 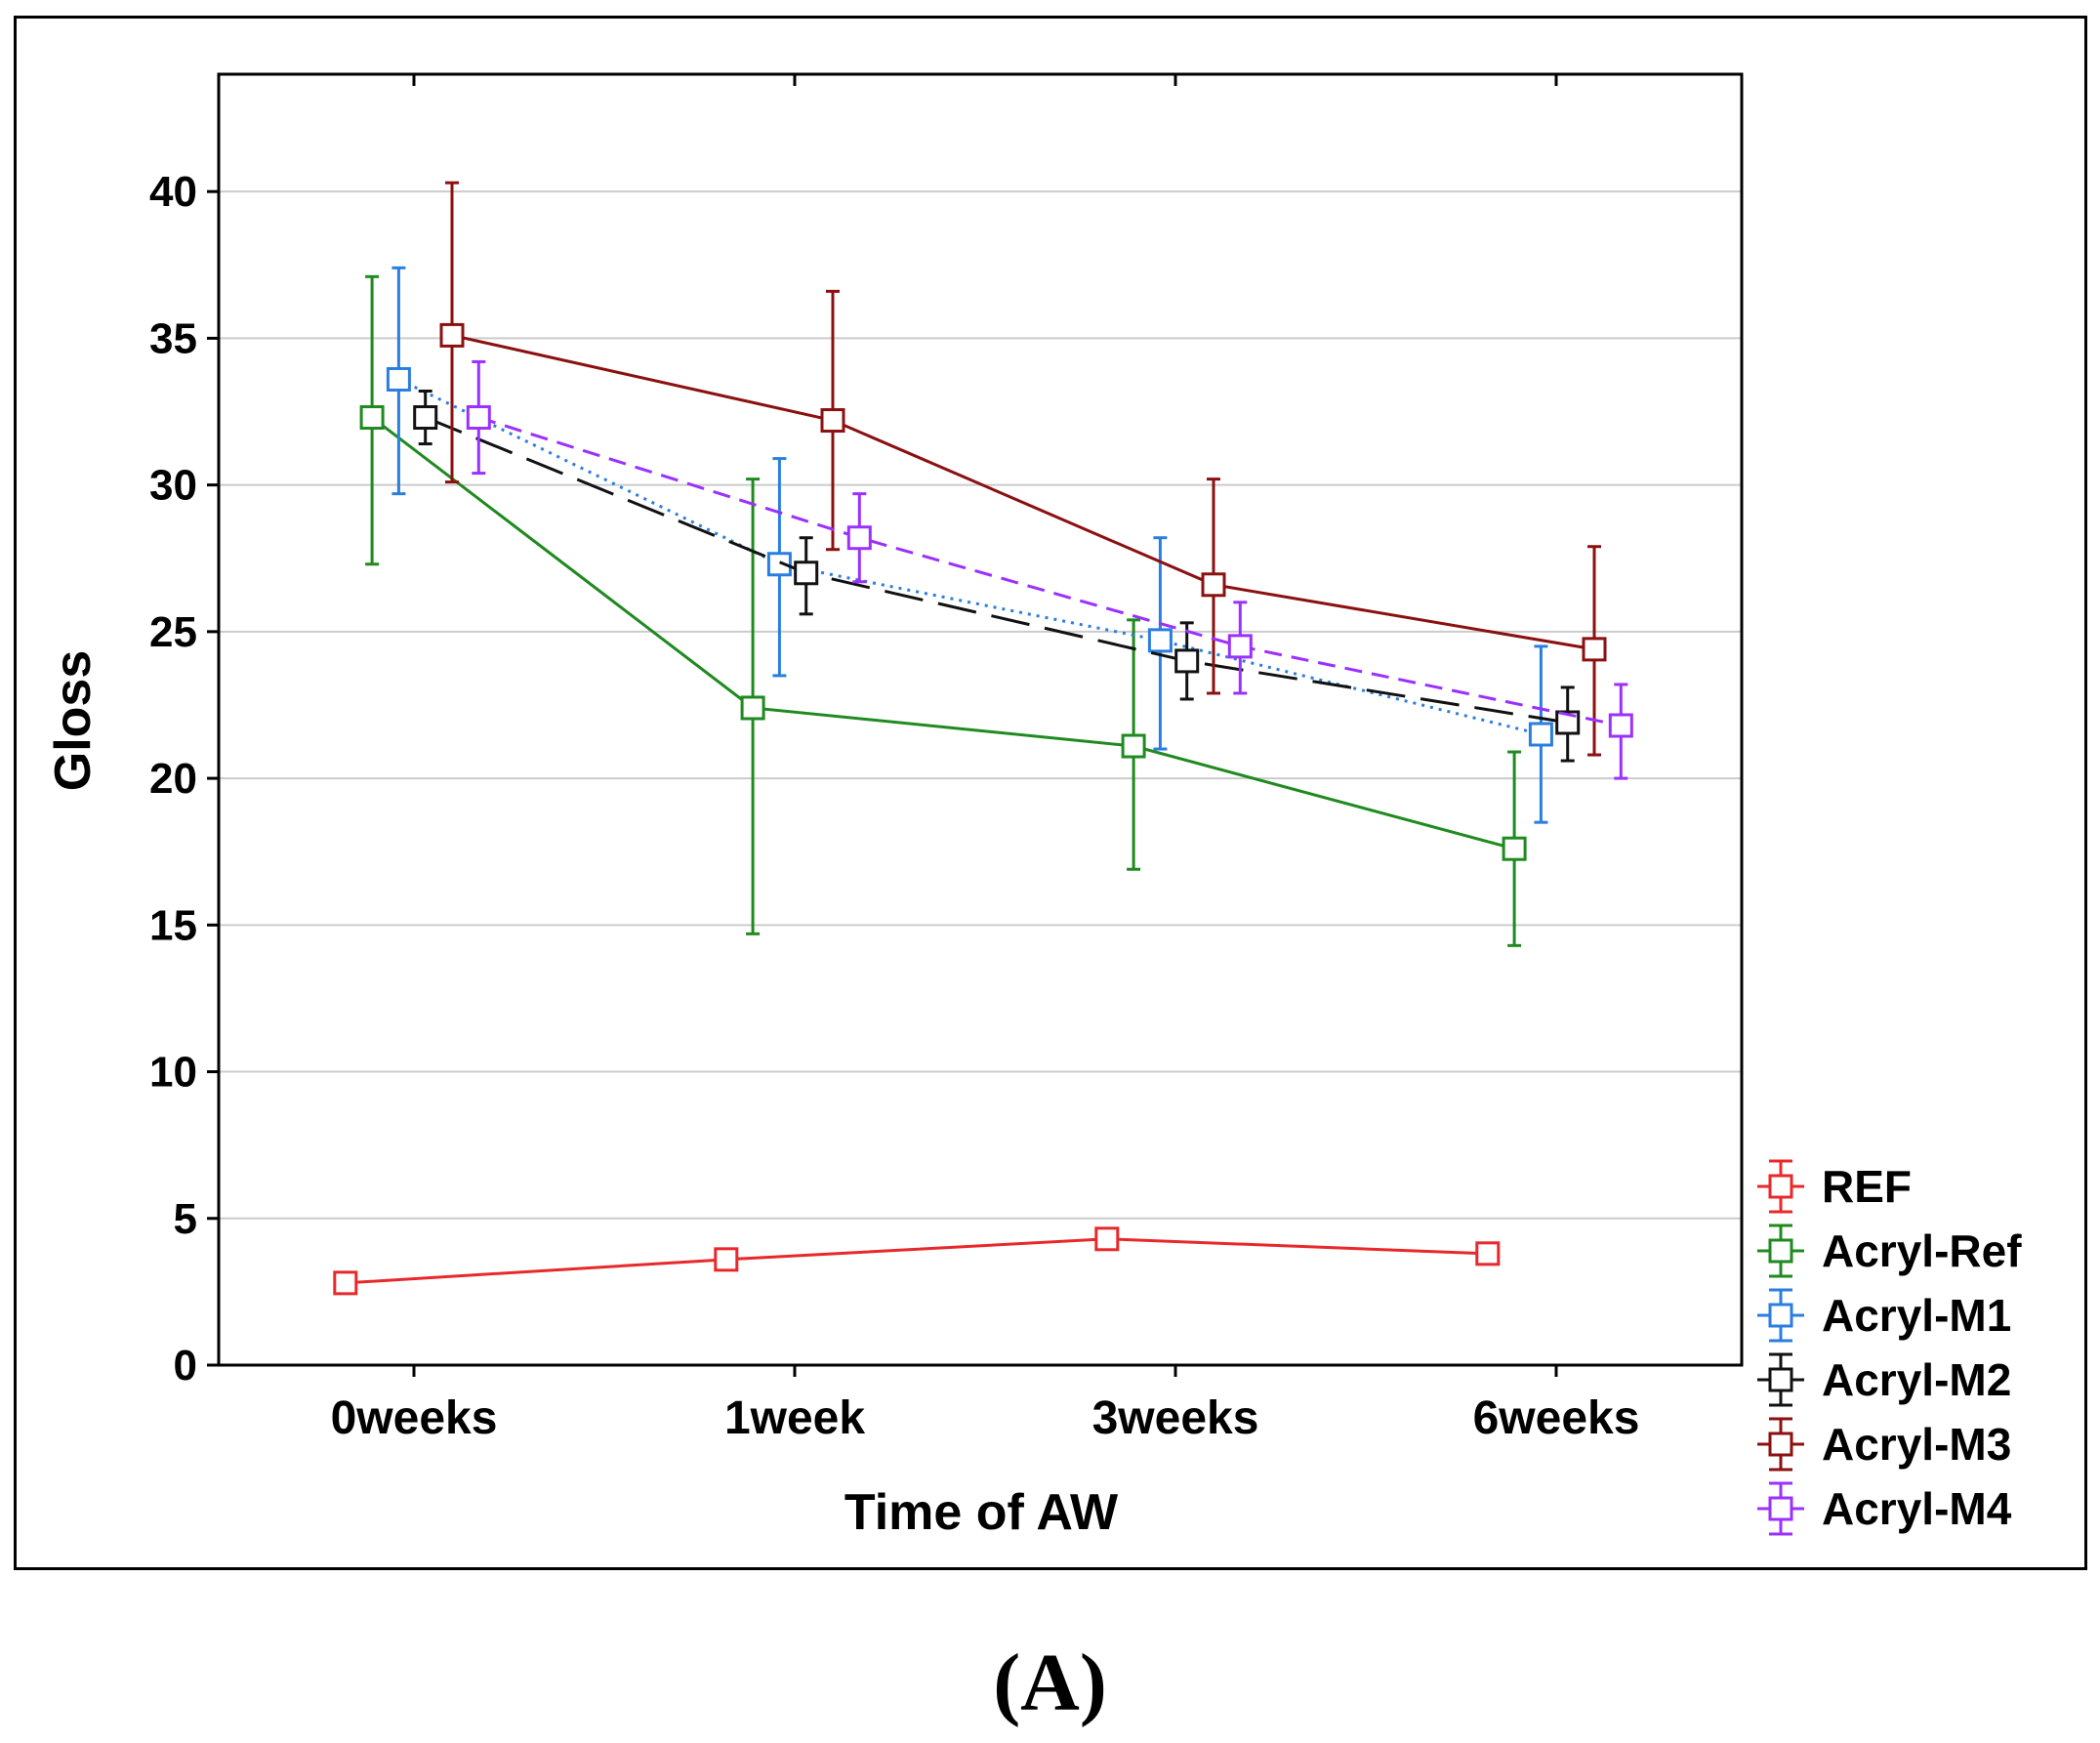 I want to click on x-tick-label: 0weeks, so click(x=414, y=1418).